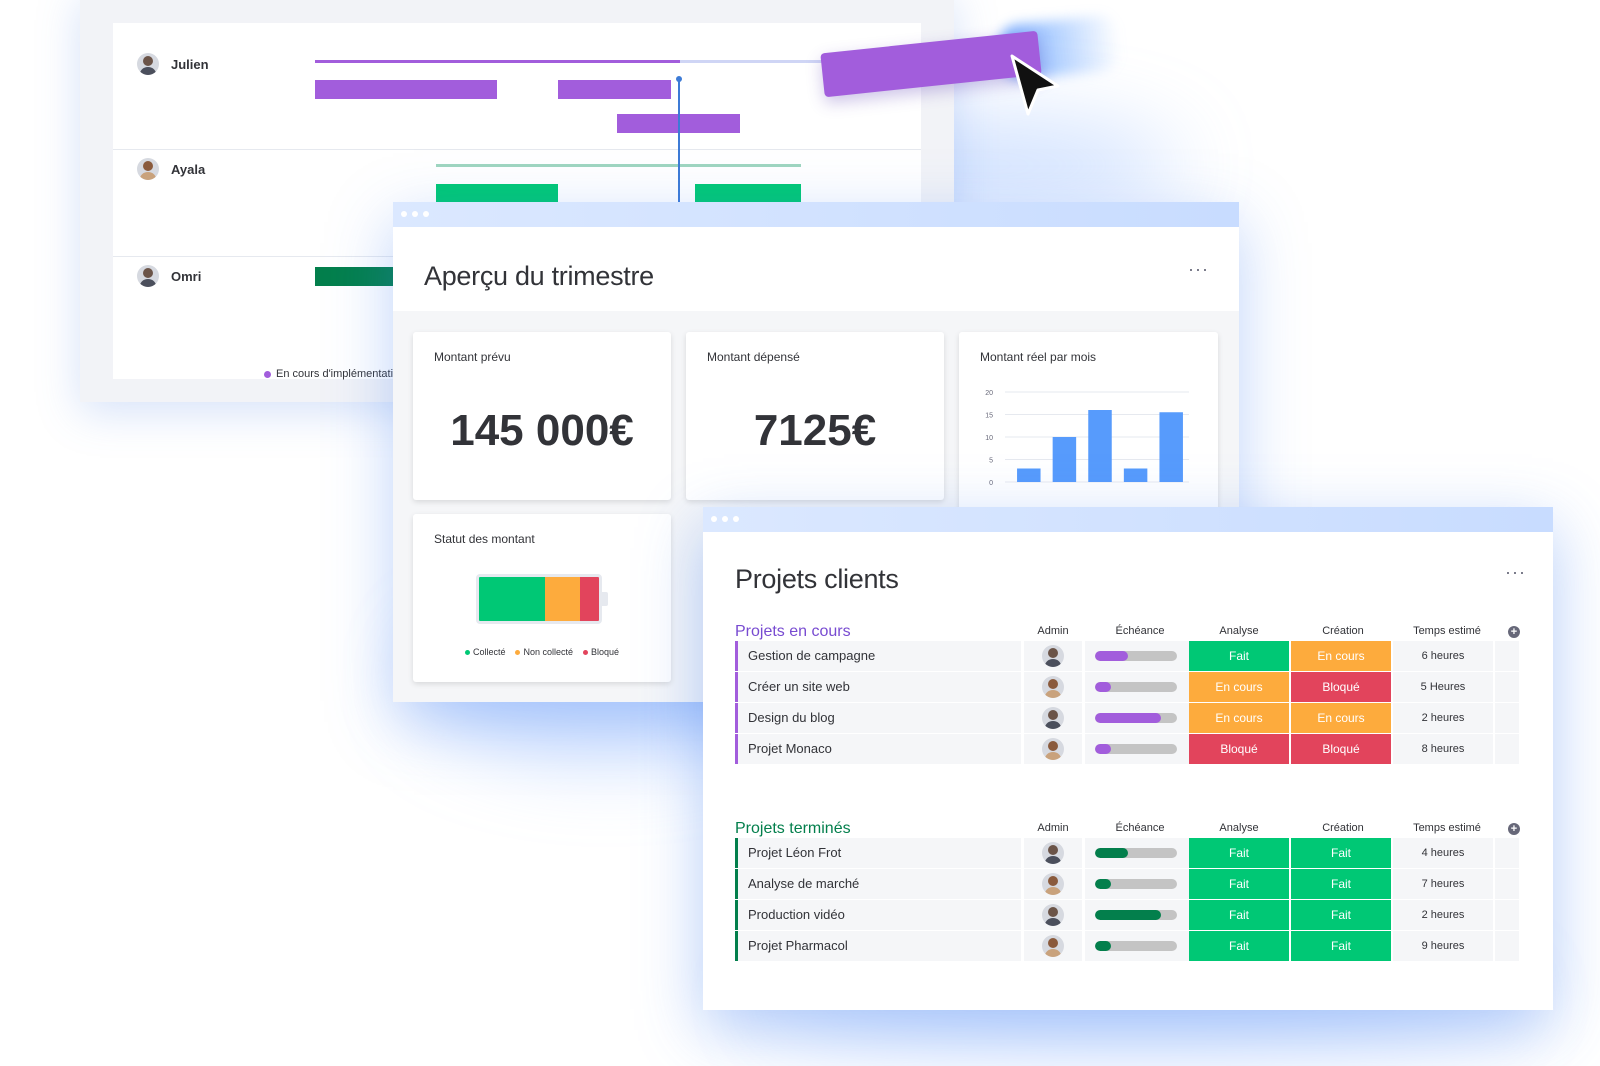  I want to click on item-name: Projet Pharmacol, so click(878, 946).